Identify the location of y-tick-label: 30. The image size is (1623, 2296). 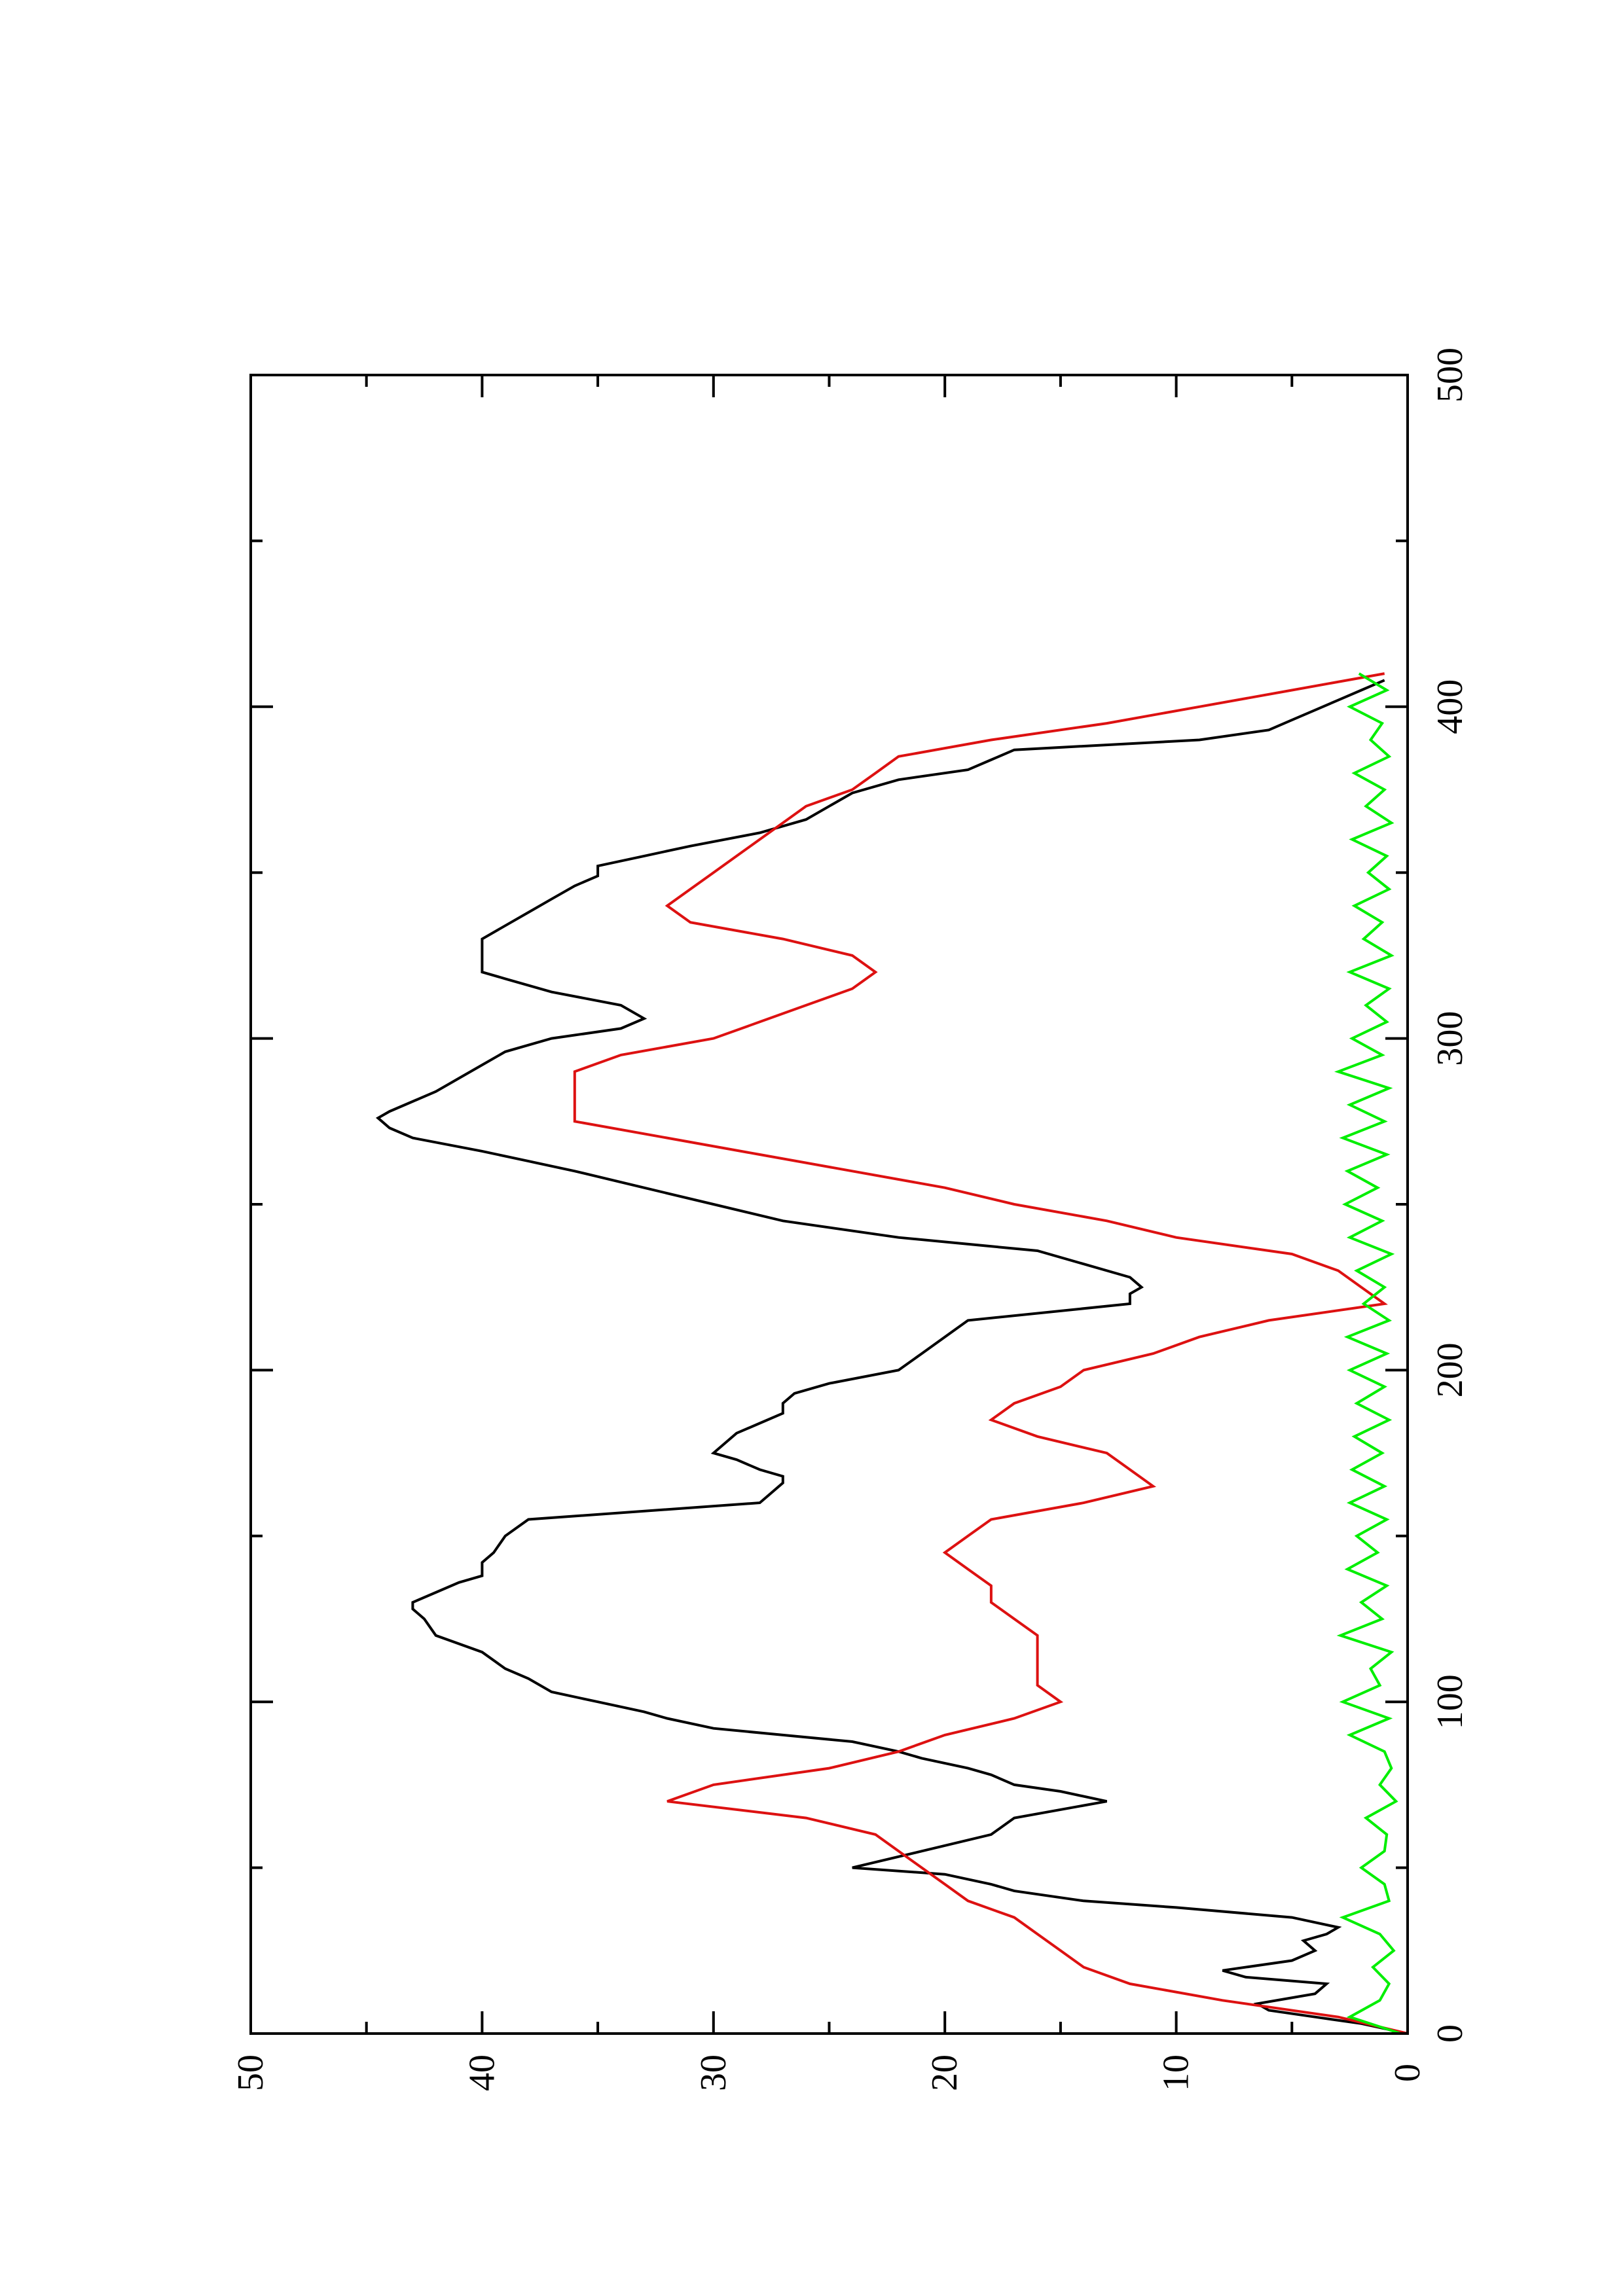
(713, 2072).